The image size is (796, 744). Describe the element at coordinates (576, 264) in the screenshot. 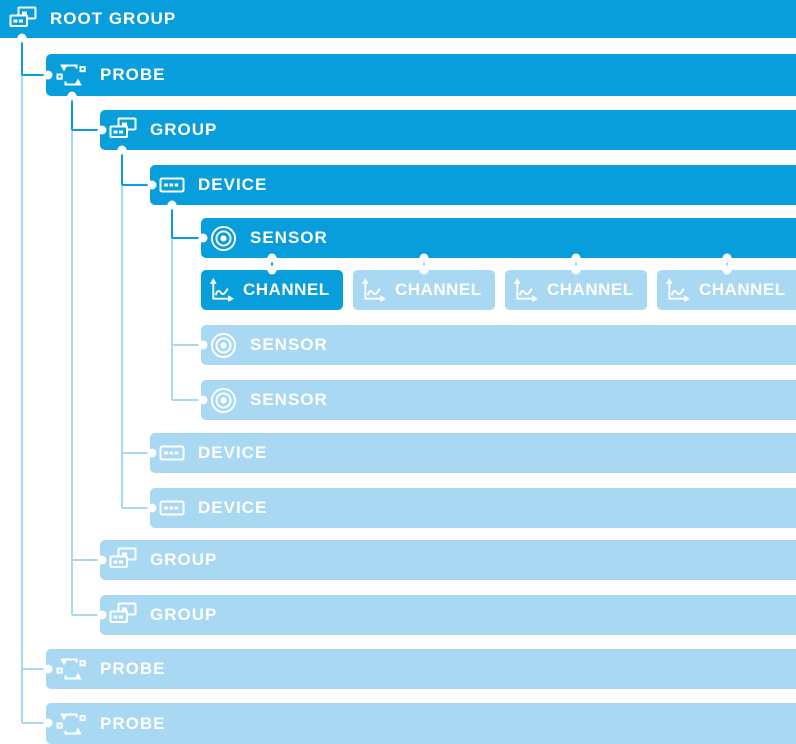

I see `connector-channel-3-stub` at that location.